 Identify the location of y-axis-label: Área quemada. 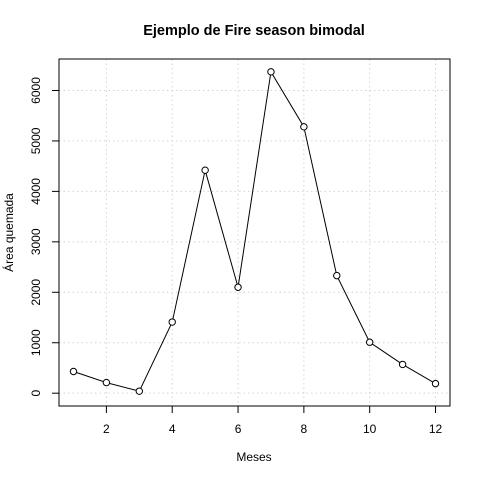
(8, 232).